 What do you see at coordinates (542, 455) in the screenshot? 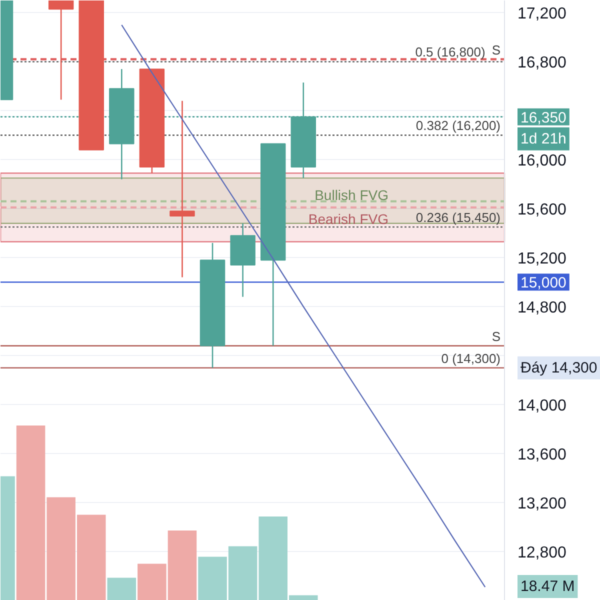
I see `y-tick-label: 13,600` at bounding box center [542, 455].